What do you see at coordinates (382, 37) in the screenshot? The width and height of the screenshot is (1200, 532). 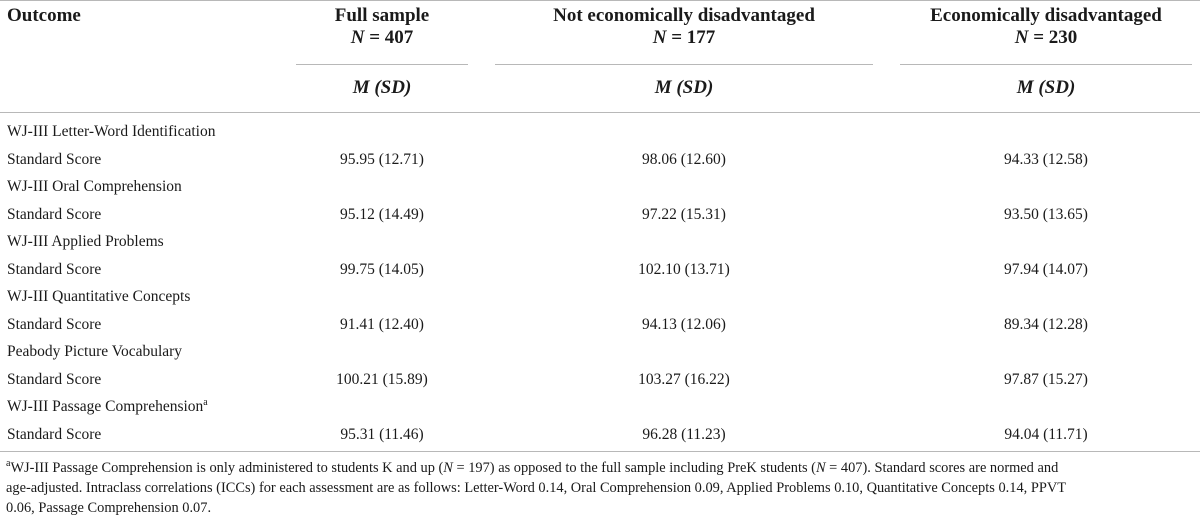 I see `header-full-sample-n: N = 407` at bounding box center [382, 37].